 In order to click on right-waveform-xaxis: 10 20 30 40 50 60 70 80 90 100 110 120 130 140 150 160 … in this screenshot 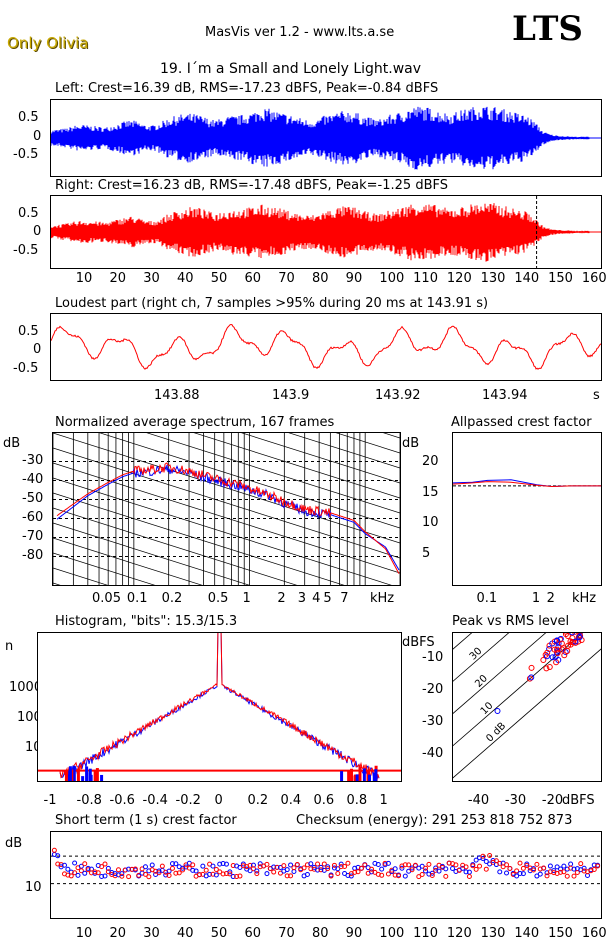, I will do `click(328, 280)`.